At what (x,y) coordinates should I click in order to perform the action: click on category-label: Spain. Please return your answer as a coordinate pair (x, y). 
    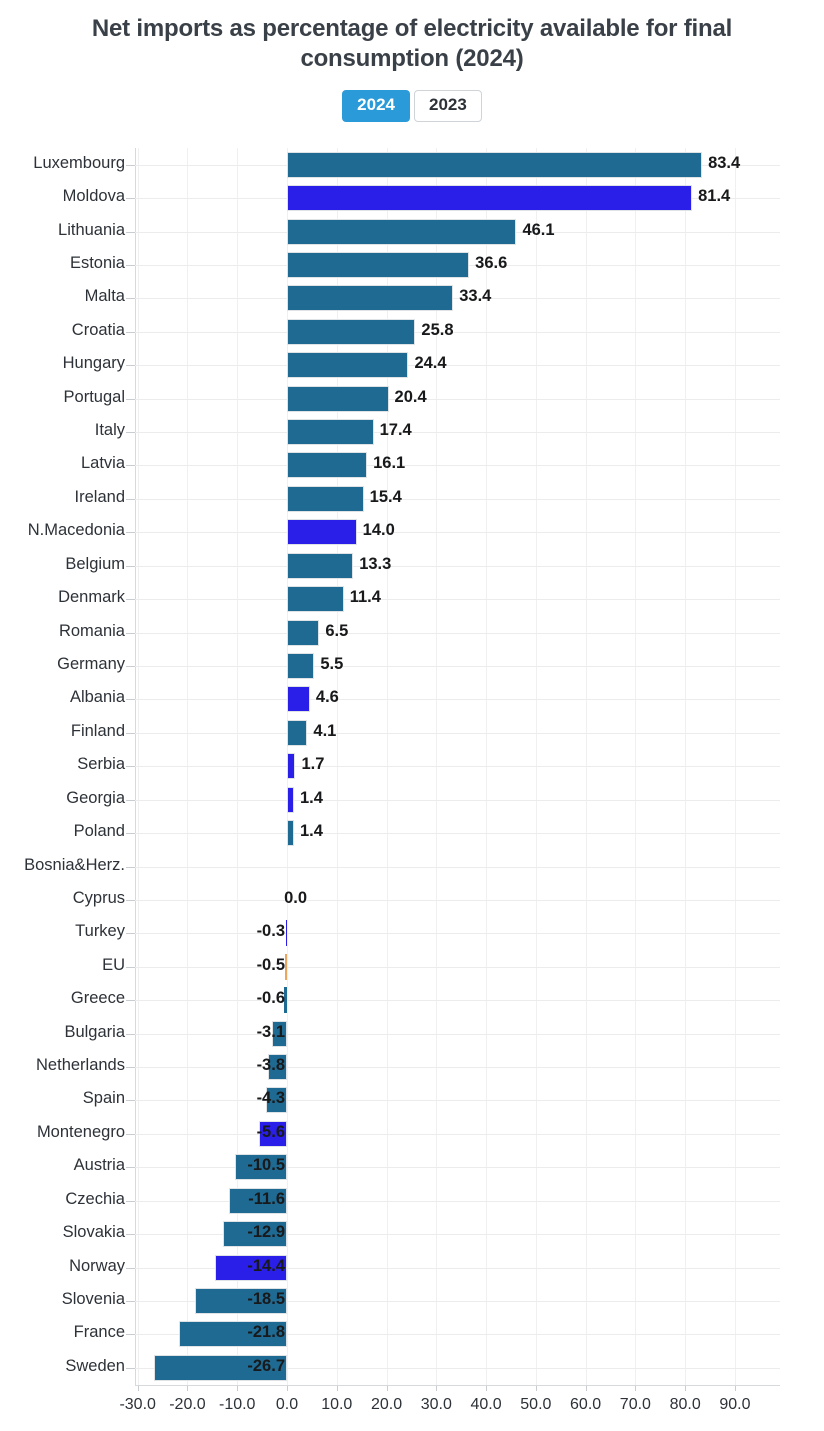
    Looking at the image, I should click on (103, 1098).